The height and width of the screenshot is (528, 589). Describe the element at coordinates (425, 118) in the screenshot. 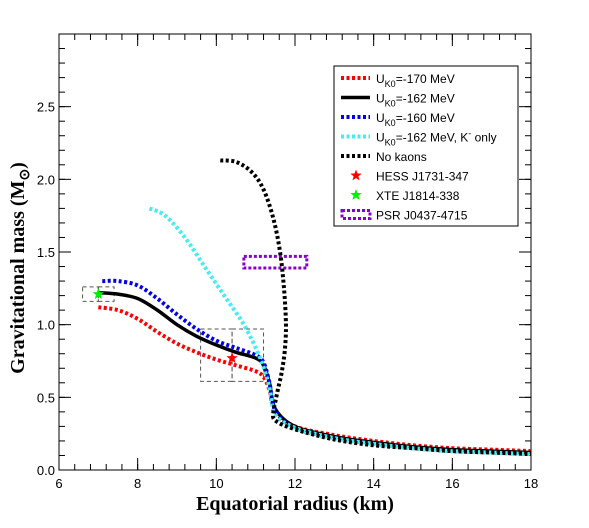

I see `legend-label-rest: =-160 MeV` at that location.